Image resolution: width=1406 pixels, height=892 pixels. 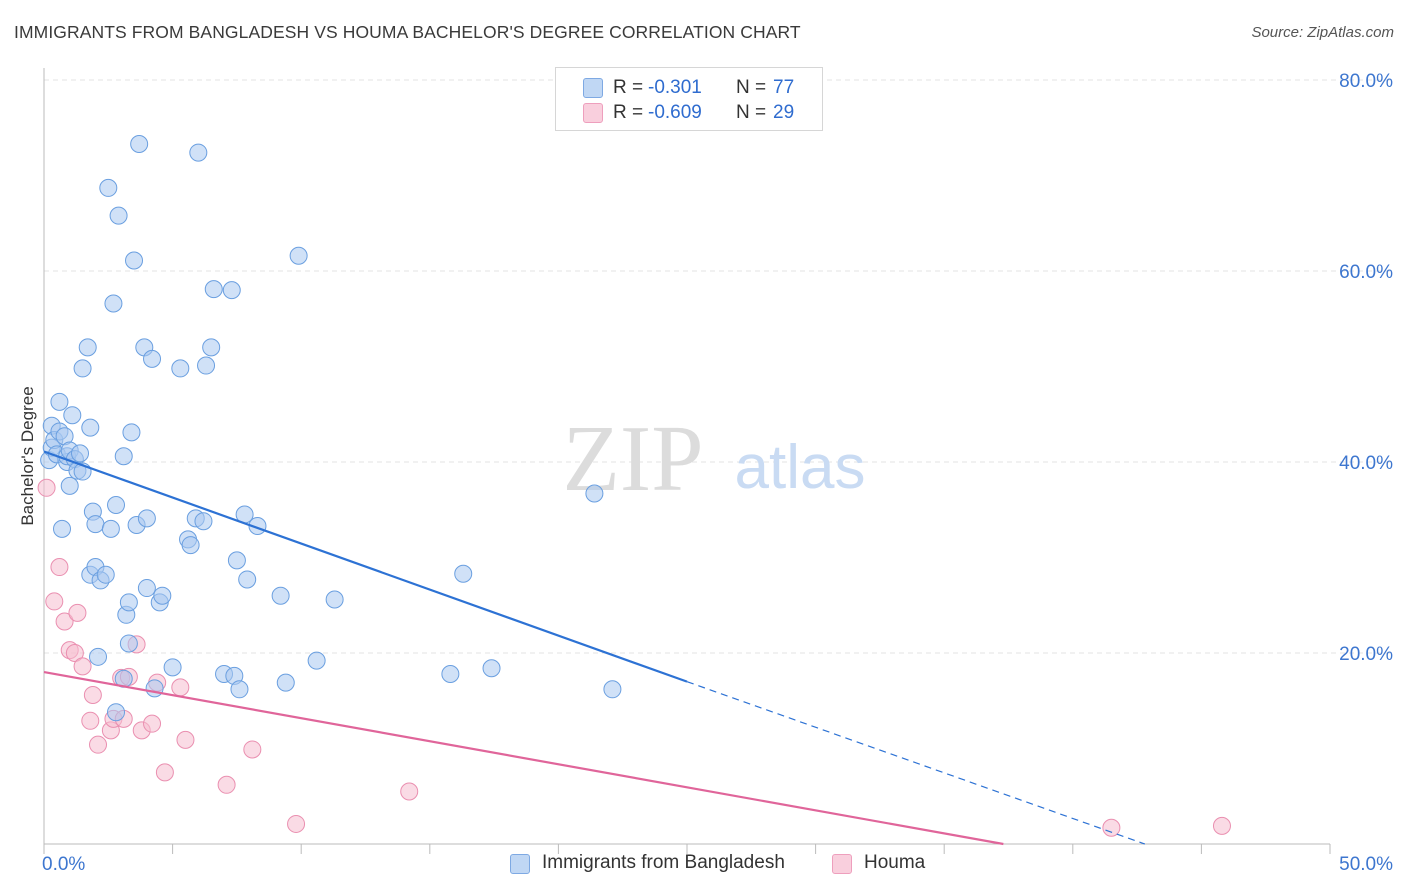 I want to click on source-credit: Source: ZipAtlas.com, so click(x=1322, y=32).